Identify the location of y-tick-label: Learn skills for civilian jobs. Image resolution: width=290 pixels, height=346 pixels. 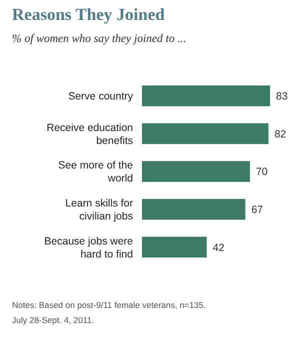
(99, 209).